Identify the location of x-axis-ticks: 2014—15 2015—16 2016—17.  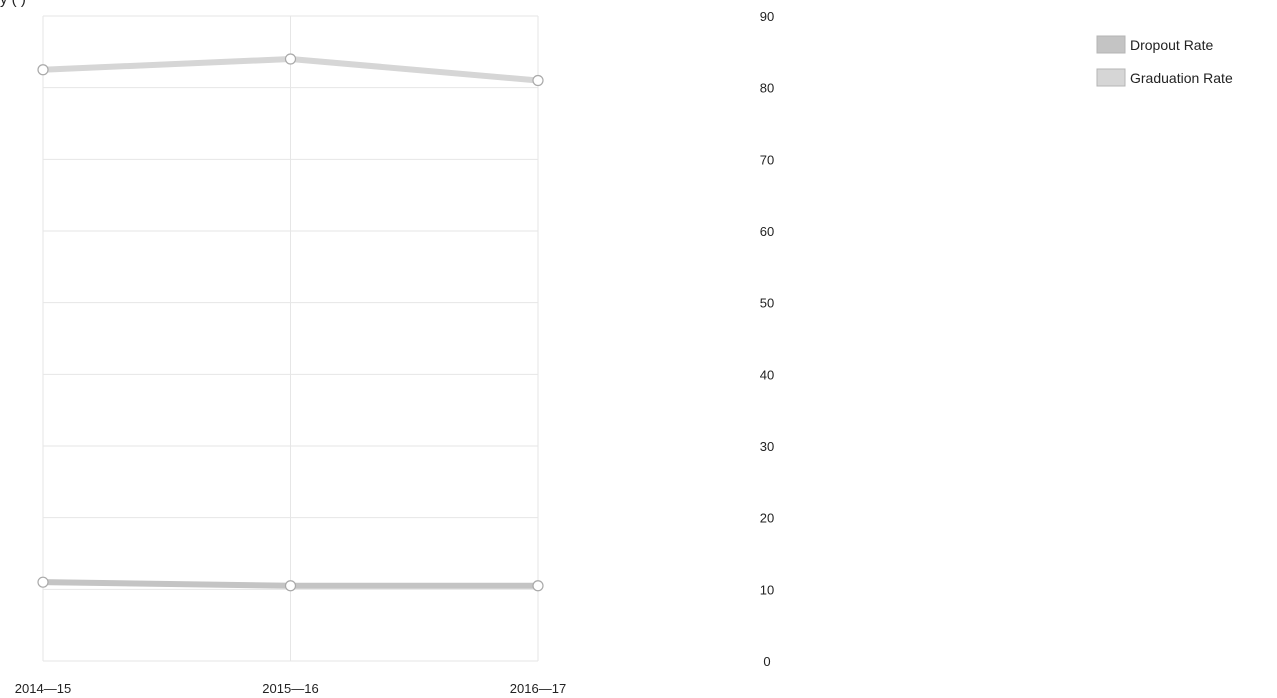
(290, 688).